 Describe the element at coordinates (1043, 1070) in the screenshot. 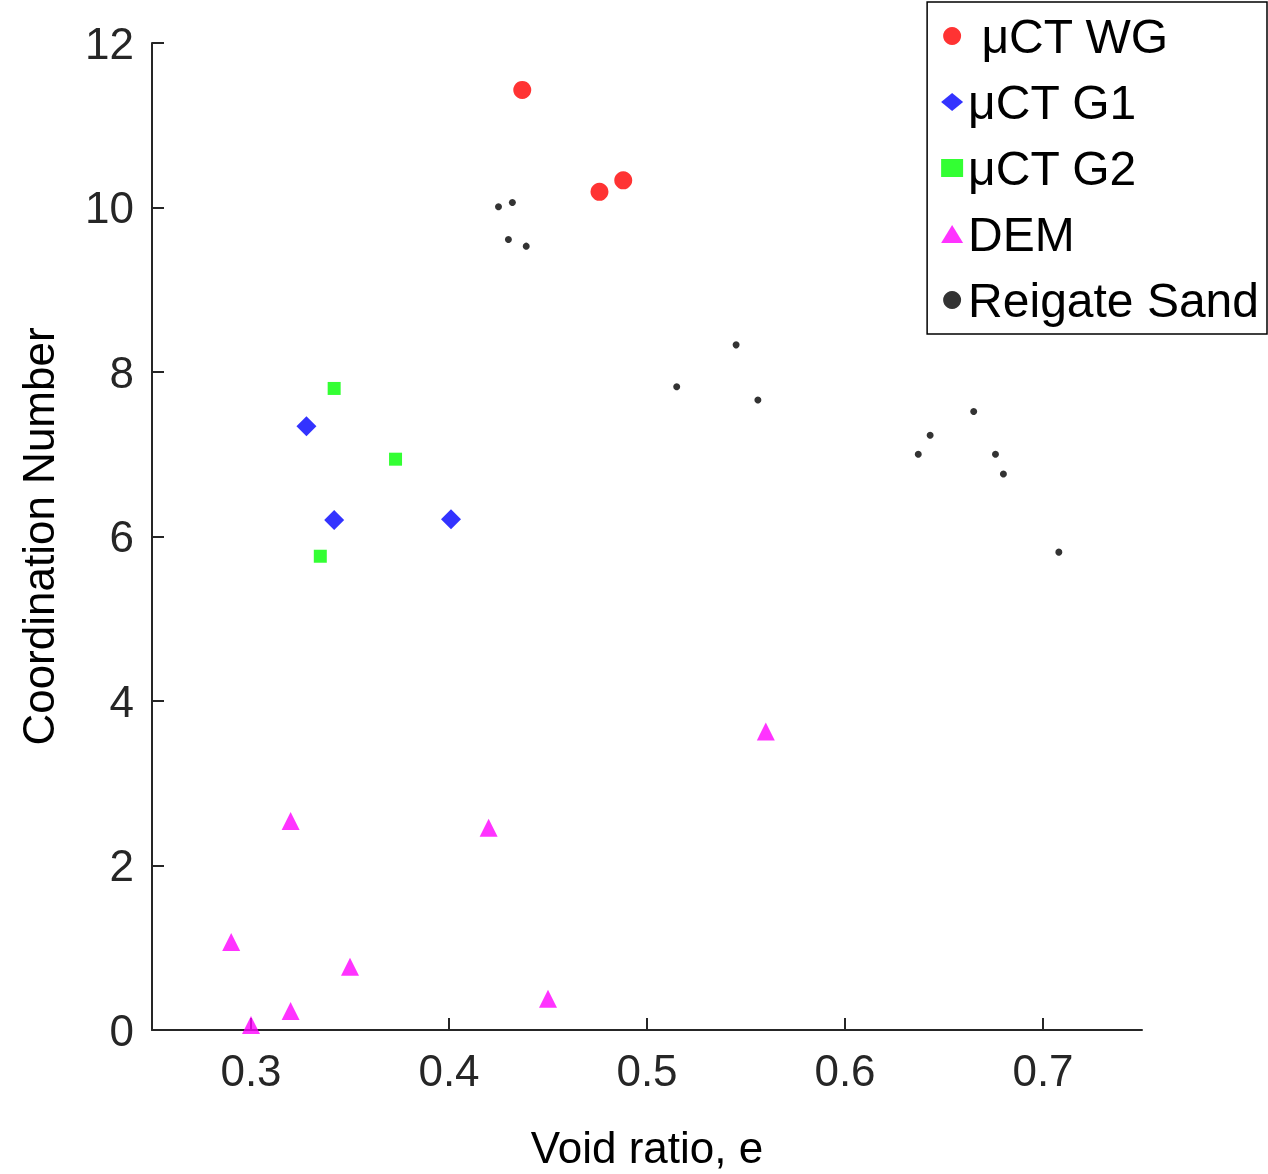

I see `x-tick-label: 0.7` at that location.